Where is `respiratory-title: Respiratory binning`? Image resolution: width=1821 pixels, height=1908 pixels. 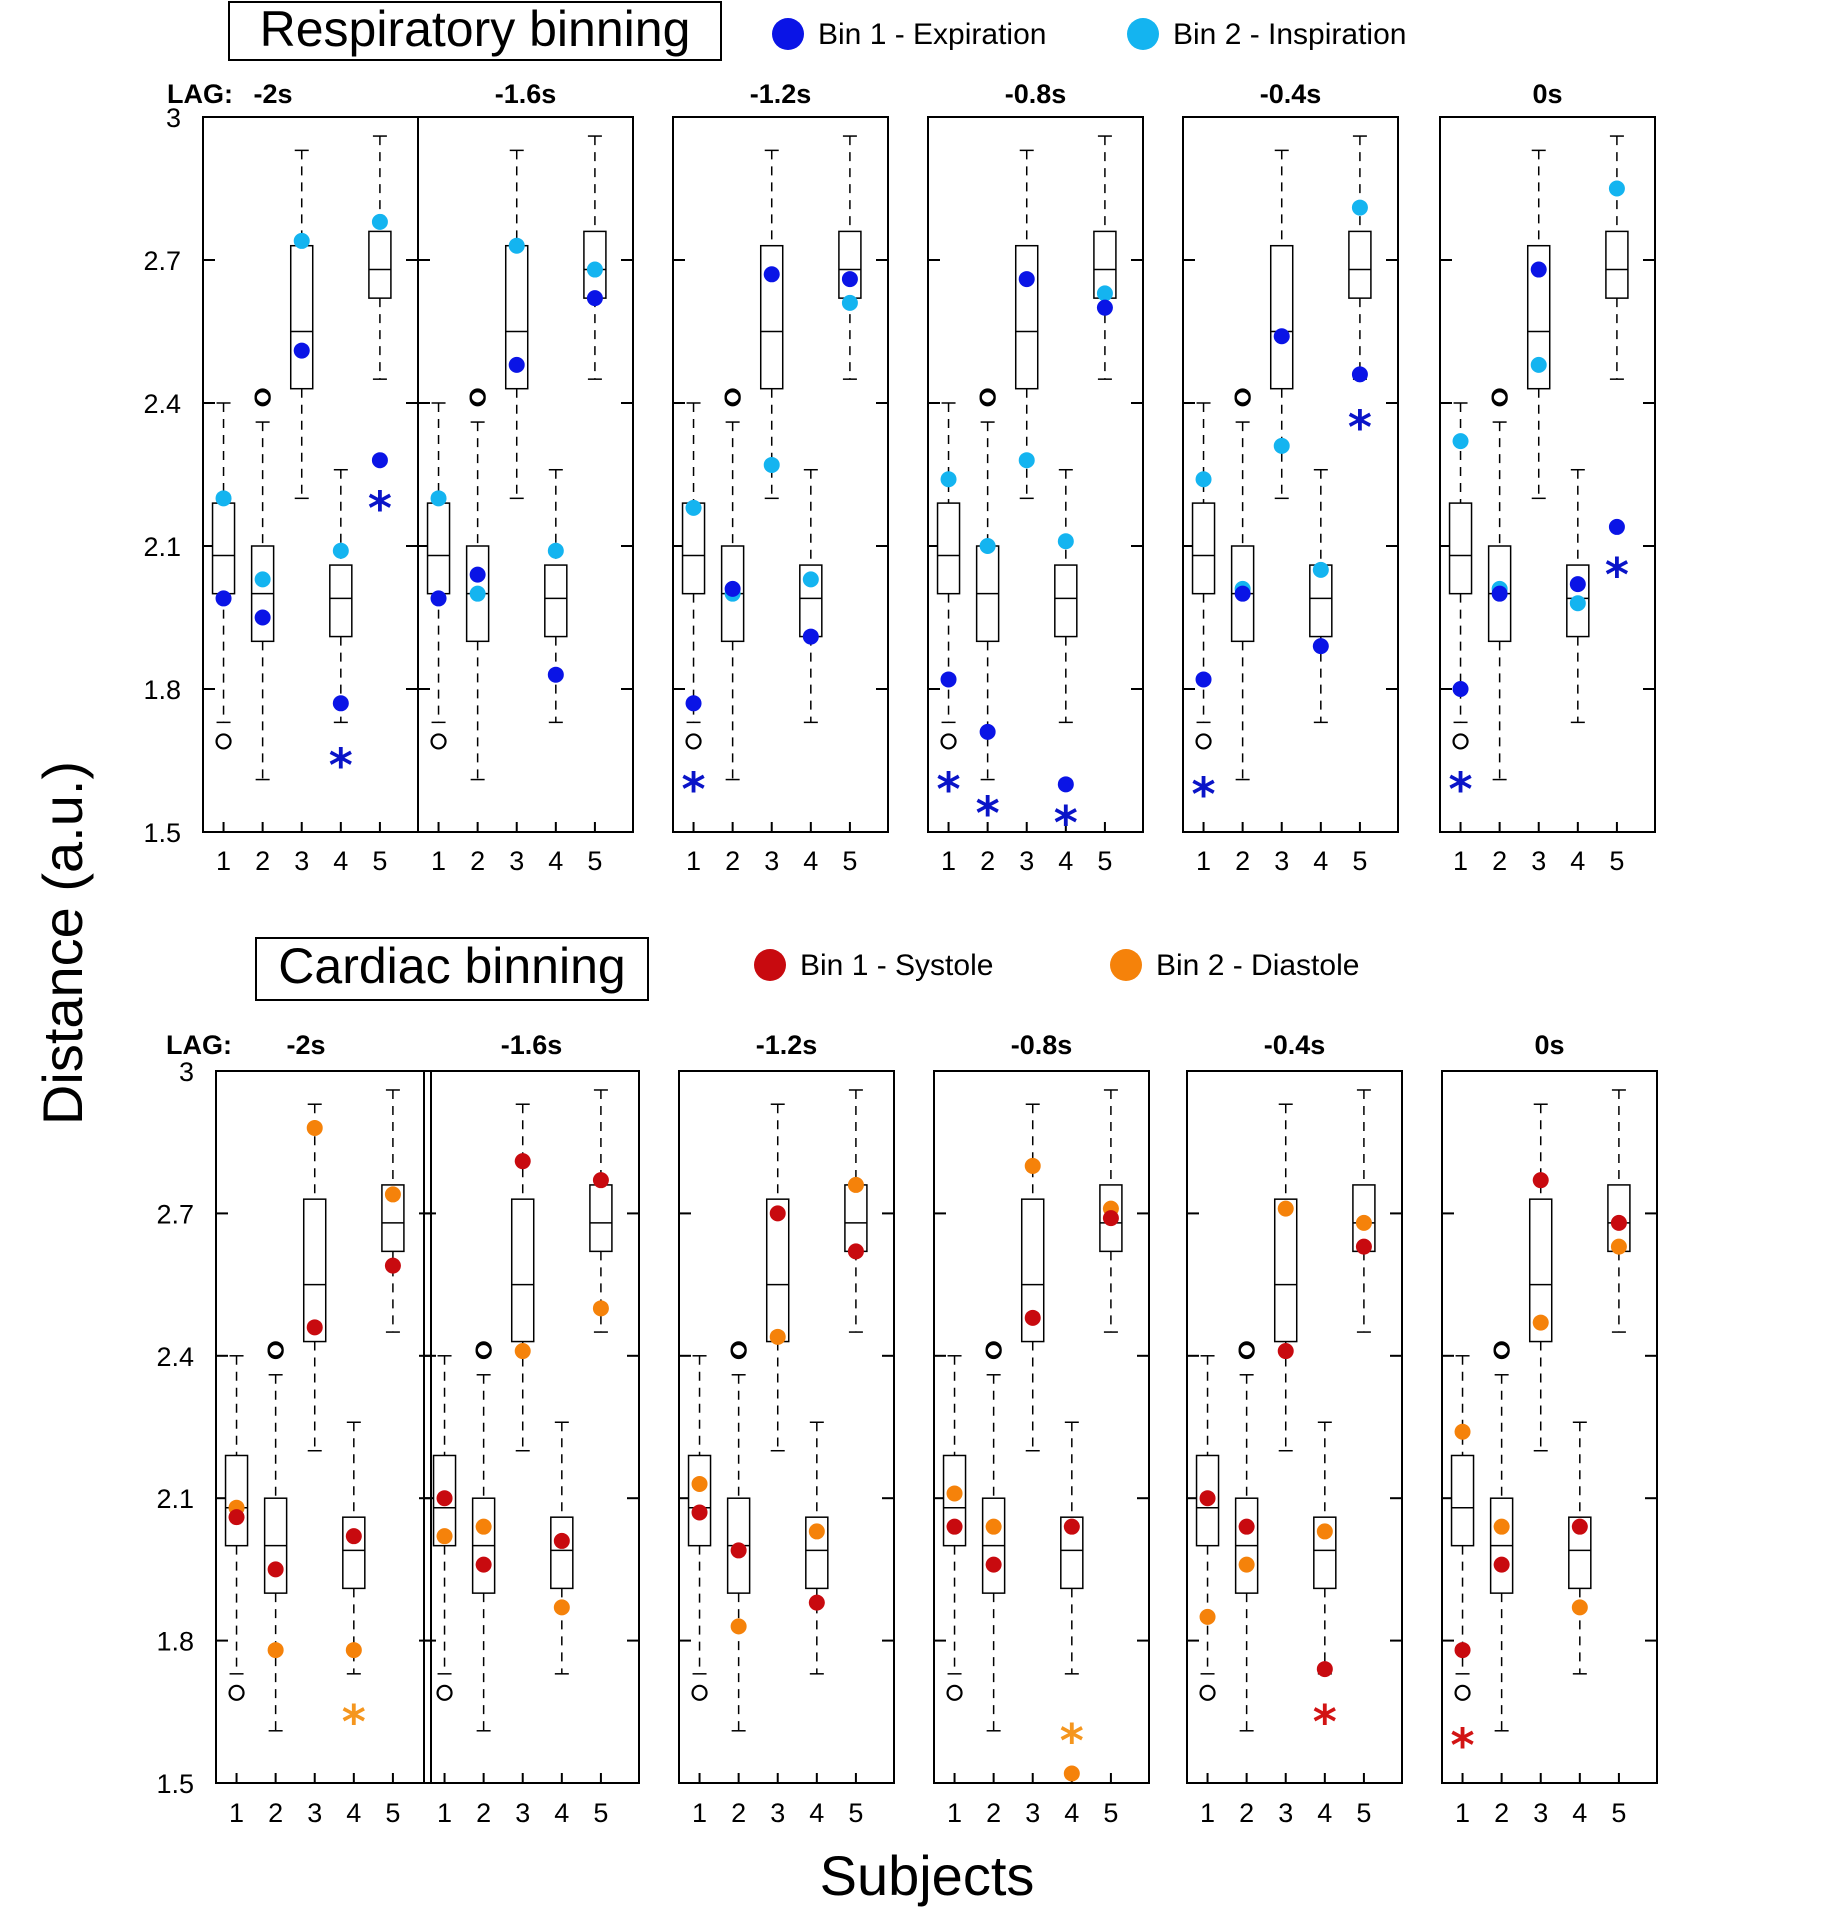
respiratory-title: Respiratory binning is located at coordinates (475, 29).